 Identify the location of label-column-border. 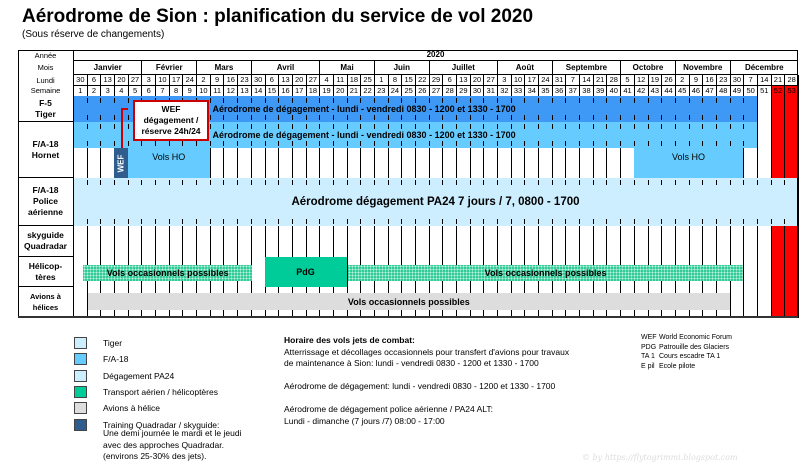
(73, 184).